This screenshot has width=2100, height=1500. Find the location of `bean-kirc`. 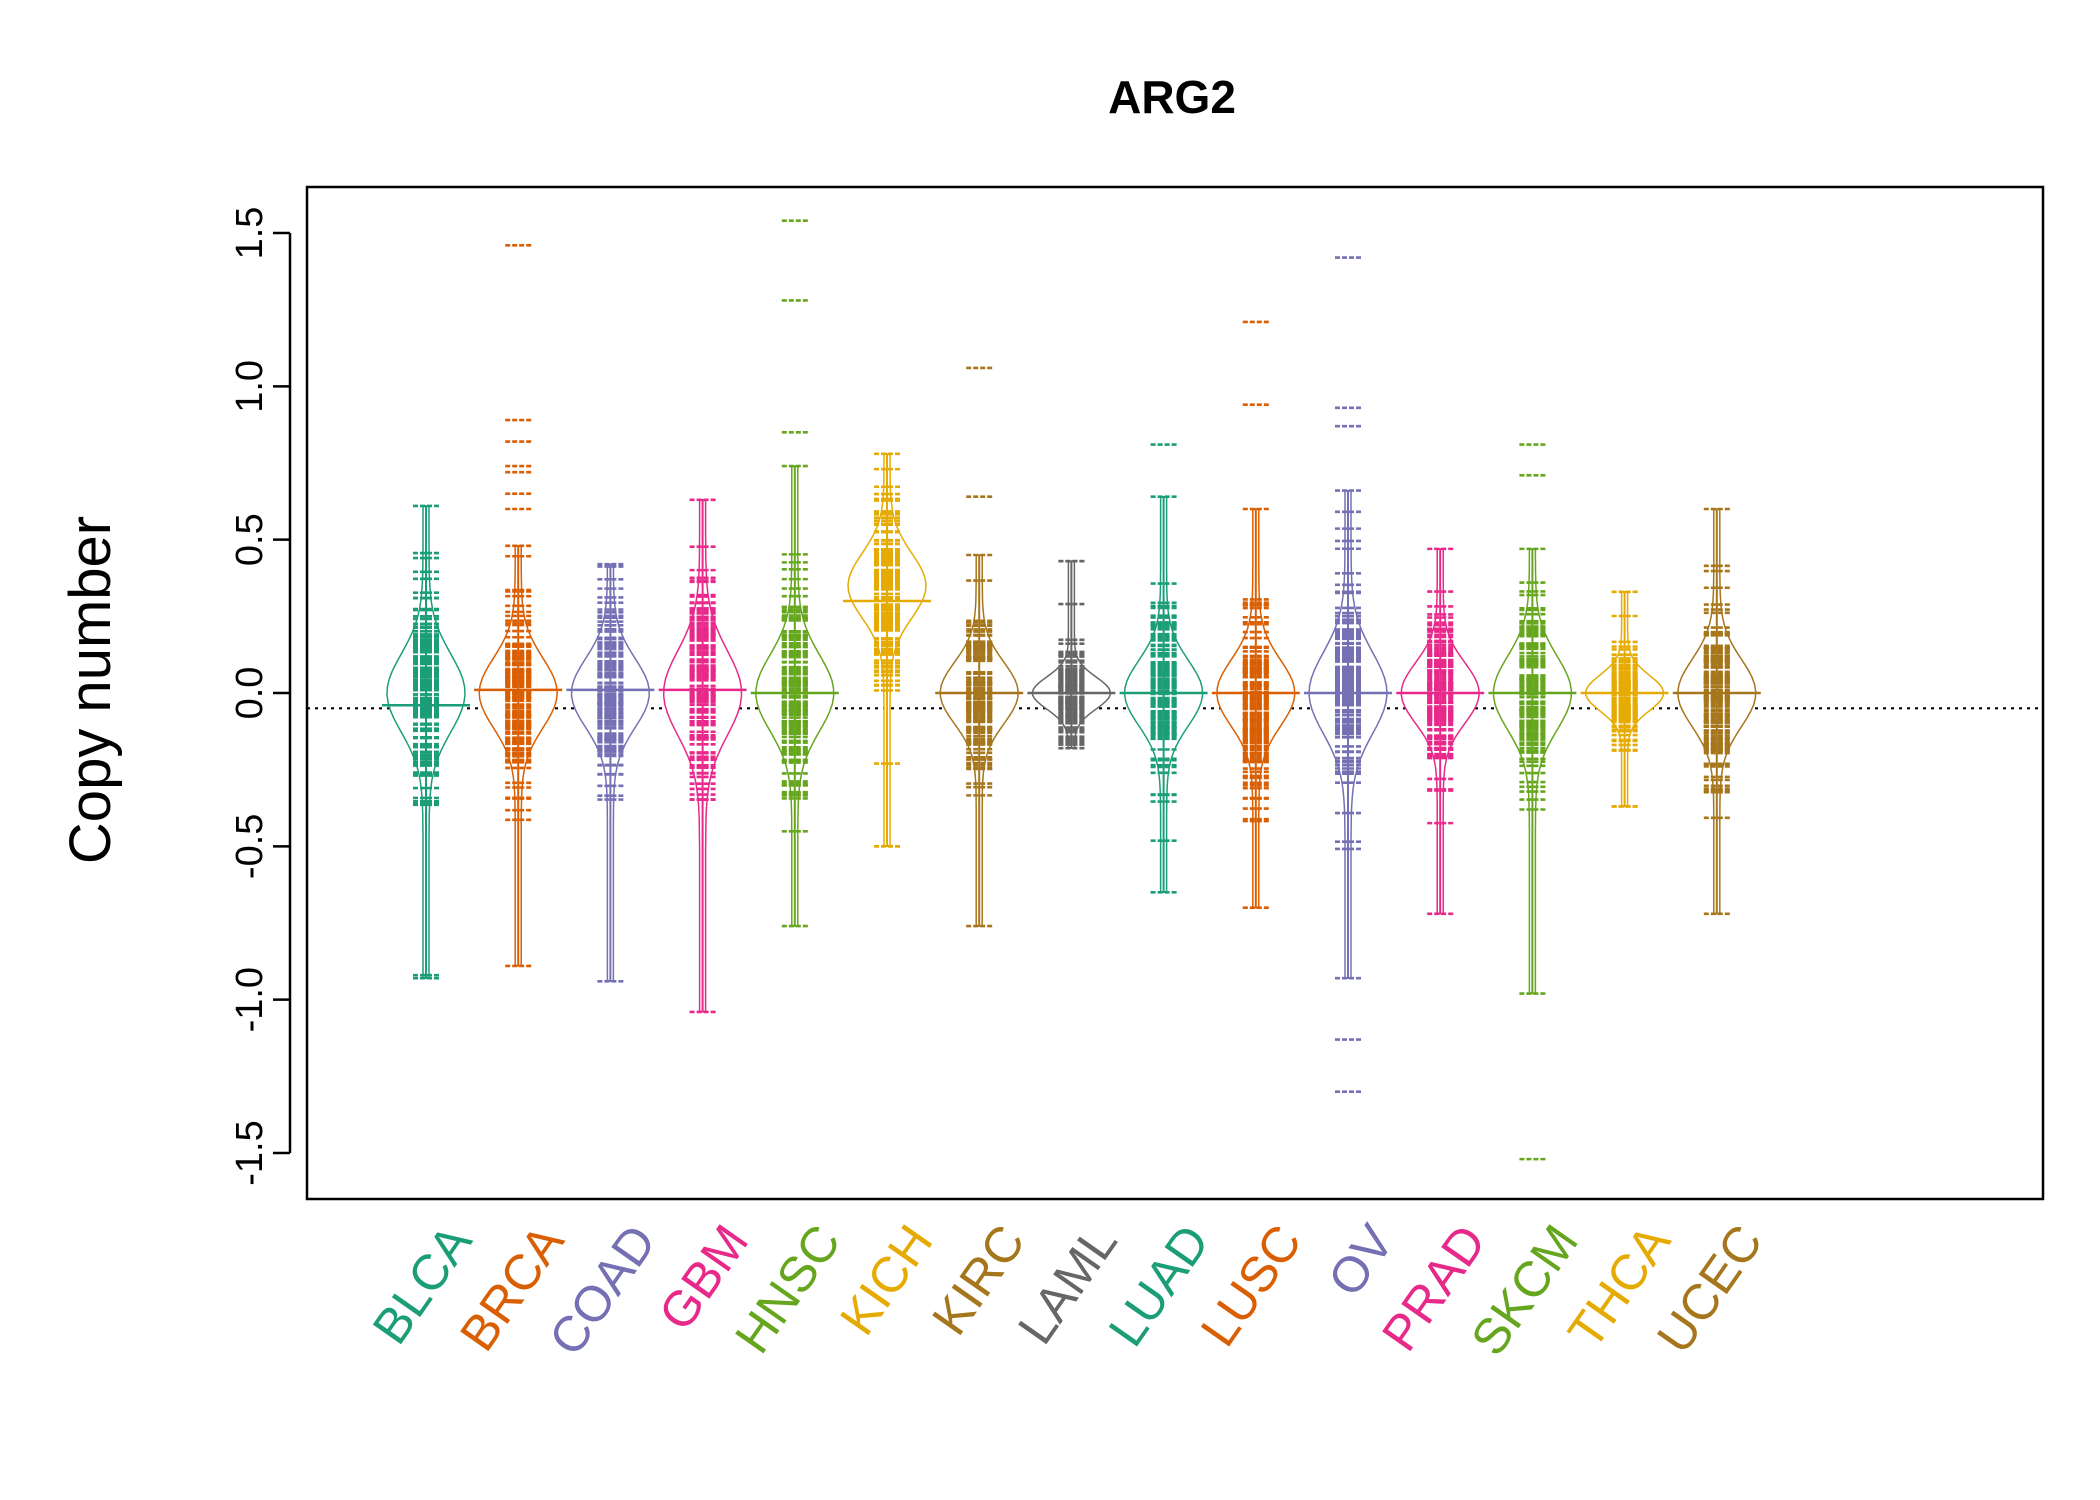

bean-kirc is located at coordinates (979, 647).